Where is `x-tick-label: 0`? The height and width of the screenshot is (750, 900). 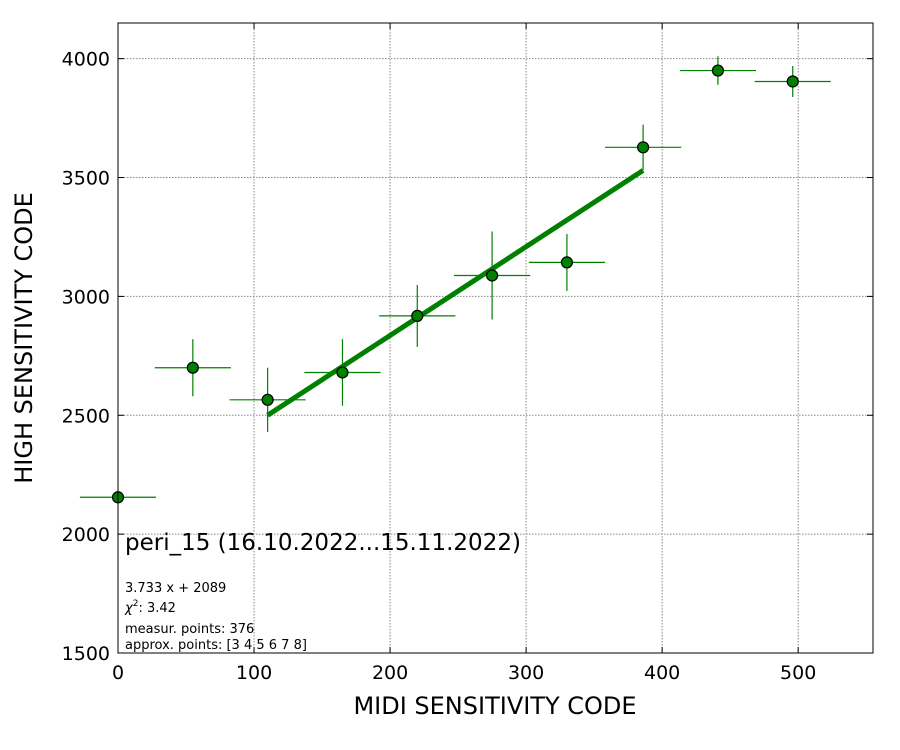 x-tick-label: 0 is located at coordinates (118, 673).